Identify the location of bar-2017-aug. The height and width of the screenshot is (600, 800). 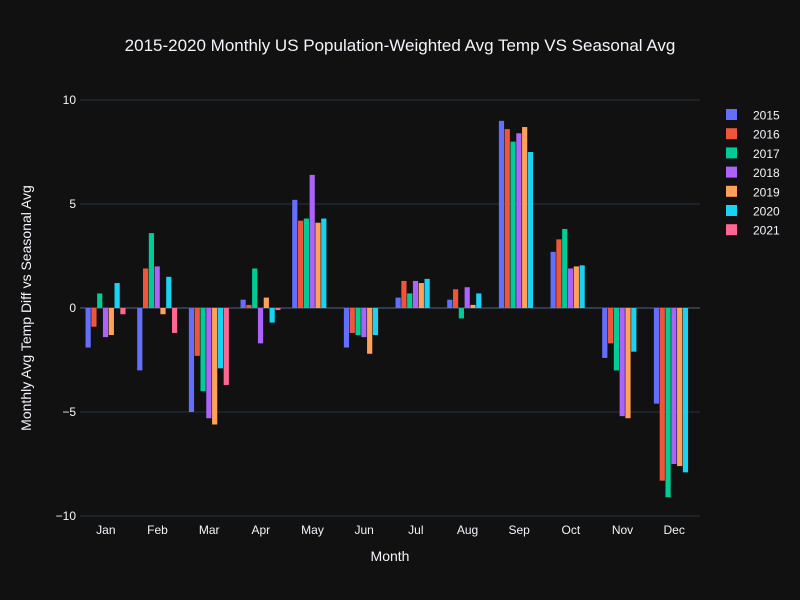
(461, 313).